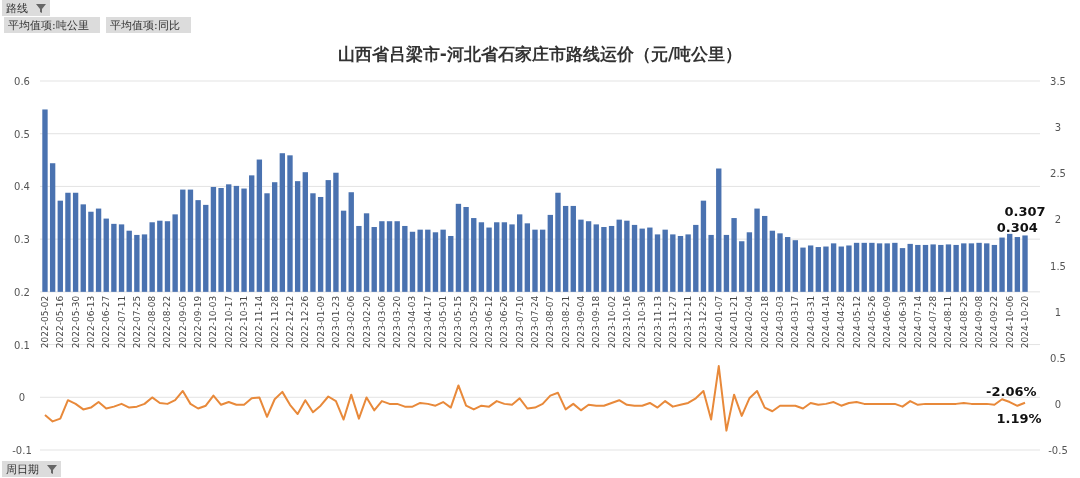 The width and height of the screenshot is (1080, 478). Describe the element at coordinates (504, 322) in the screenshot. I see `x-tick-label: 2023-06-26` at that location.